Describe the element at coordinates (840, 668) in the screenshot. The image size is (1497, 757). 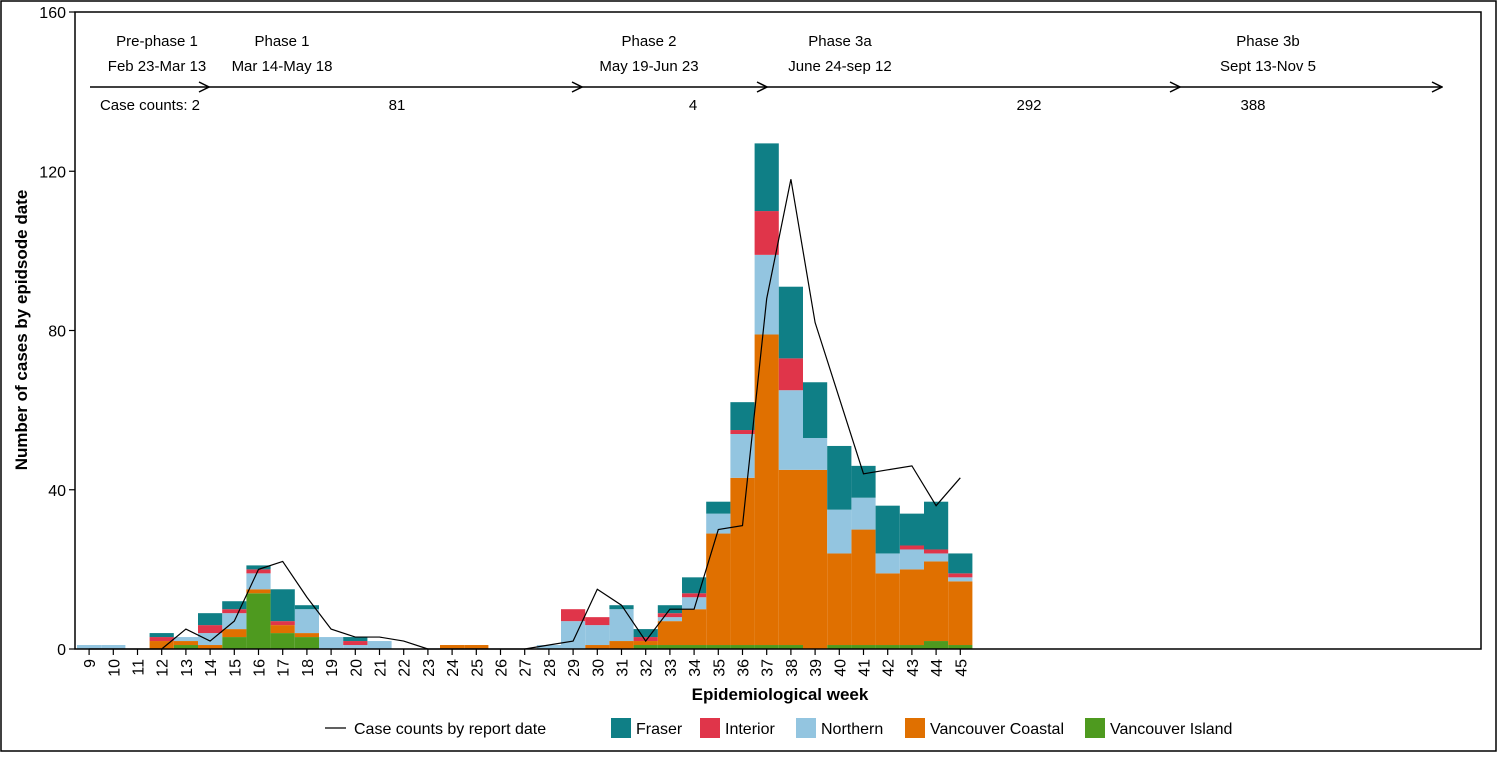
I see `x-tick-label-40: 40` at that location.